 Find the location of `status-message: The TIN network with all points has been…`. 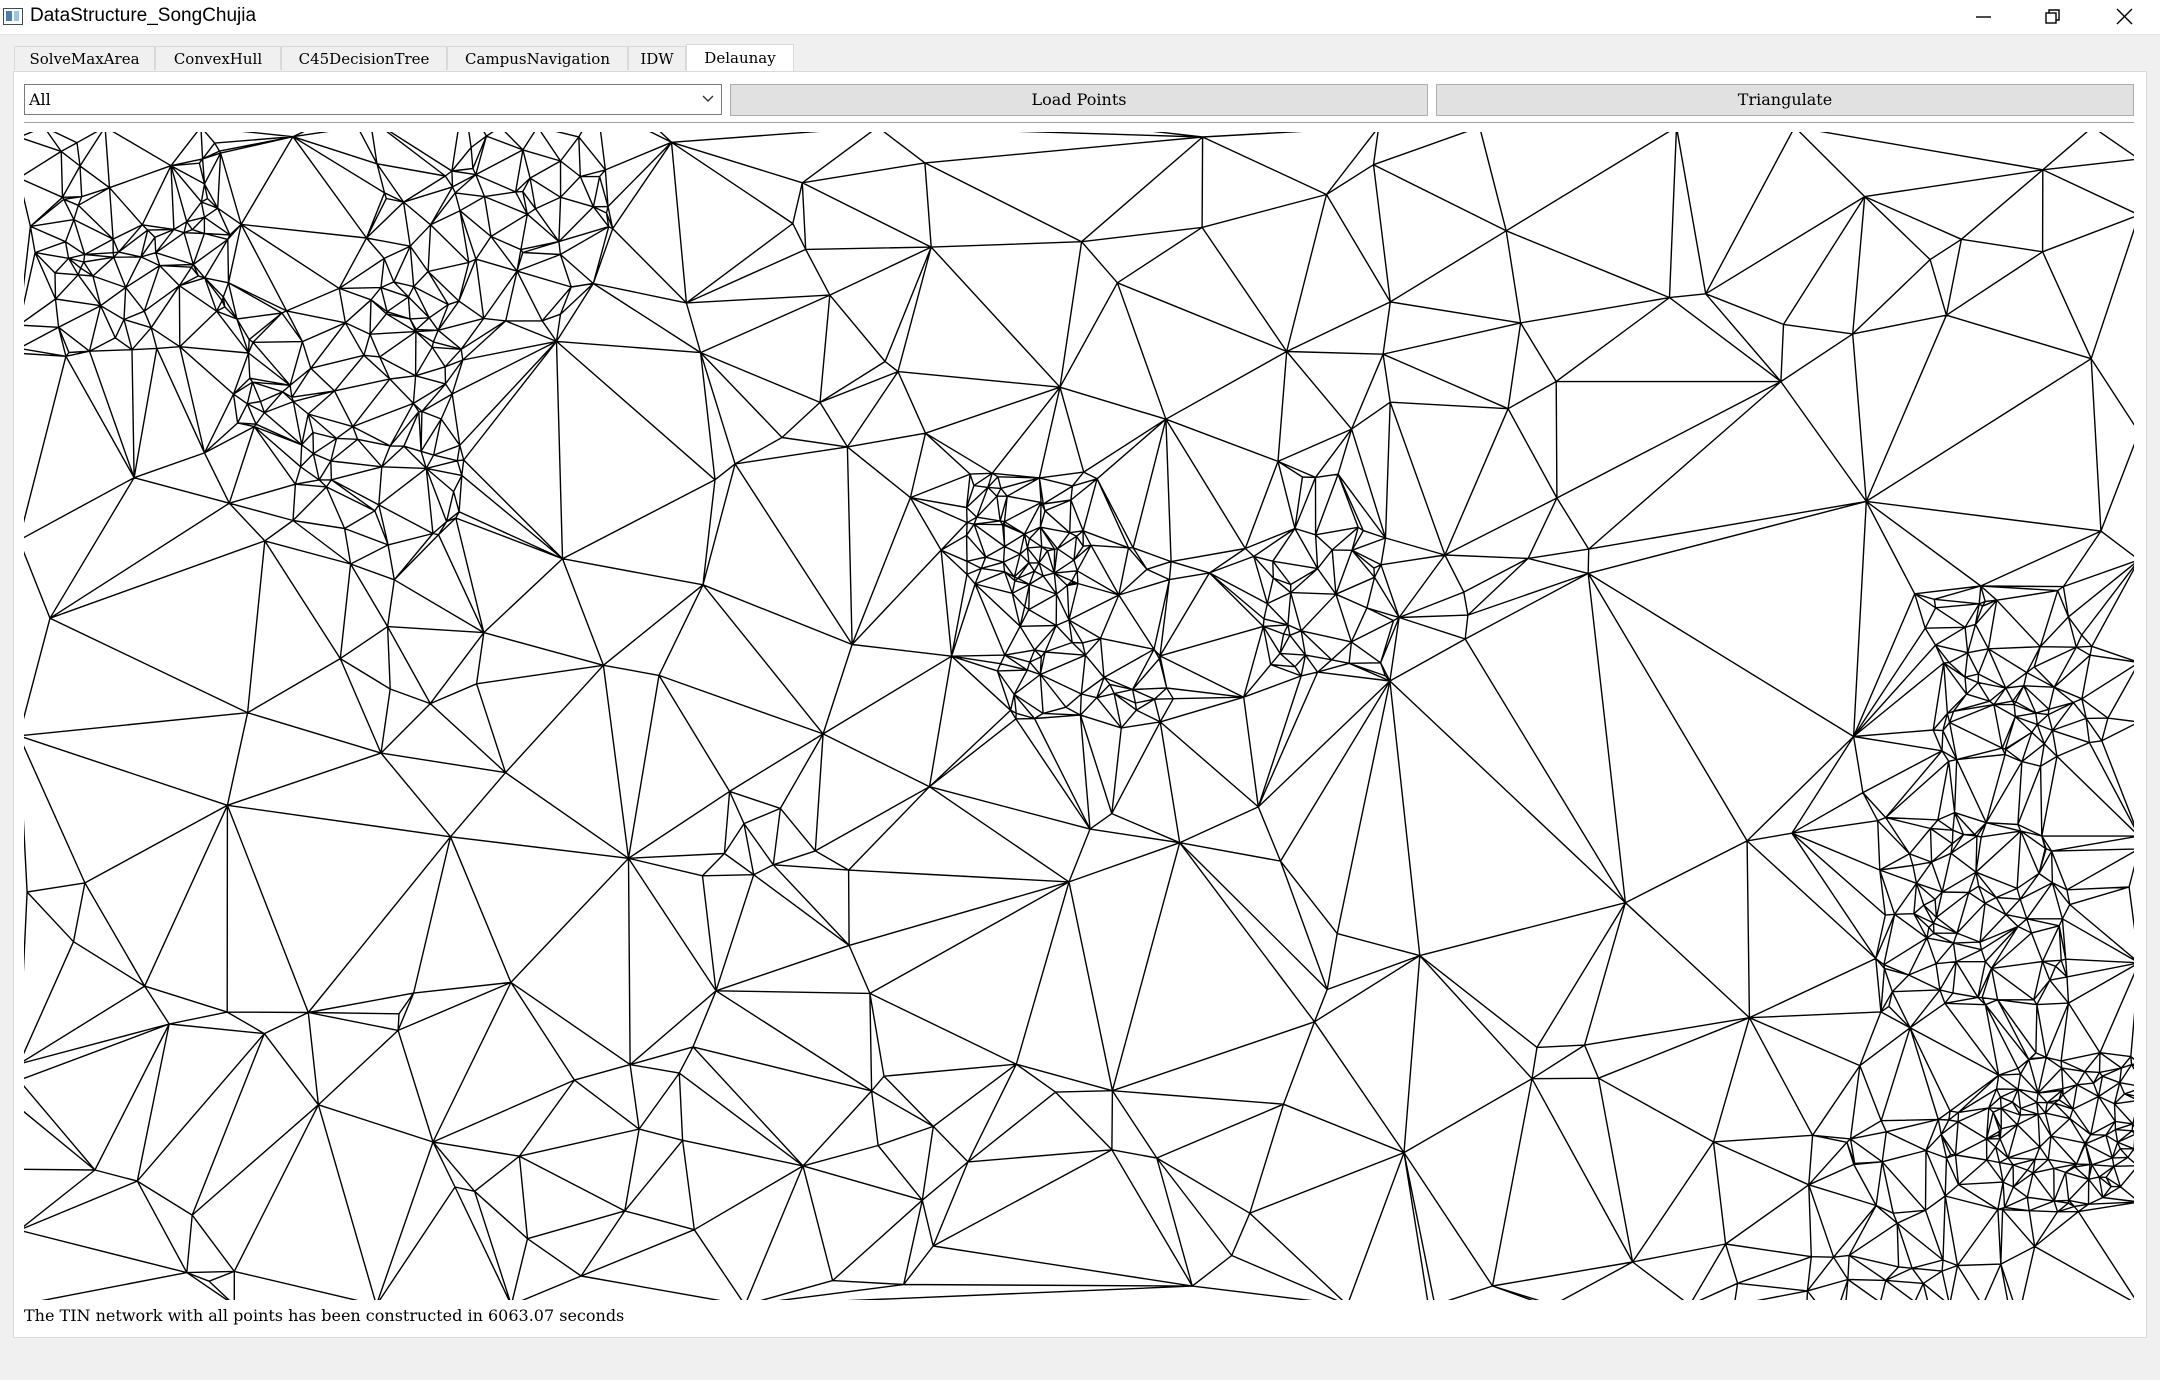

status-message: The TIN network with all points has been… is located at coordinates (324, 1315).